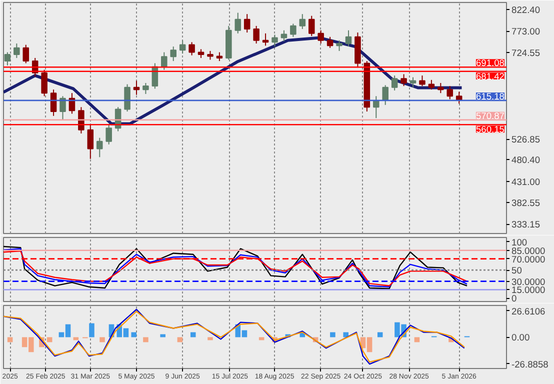  I want to click on y-tick-label: 50, so click(517, 271).